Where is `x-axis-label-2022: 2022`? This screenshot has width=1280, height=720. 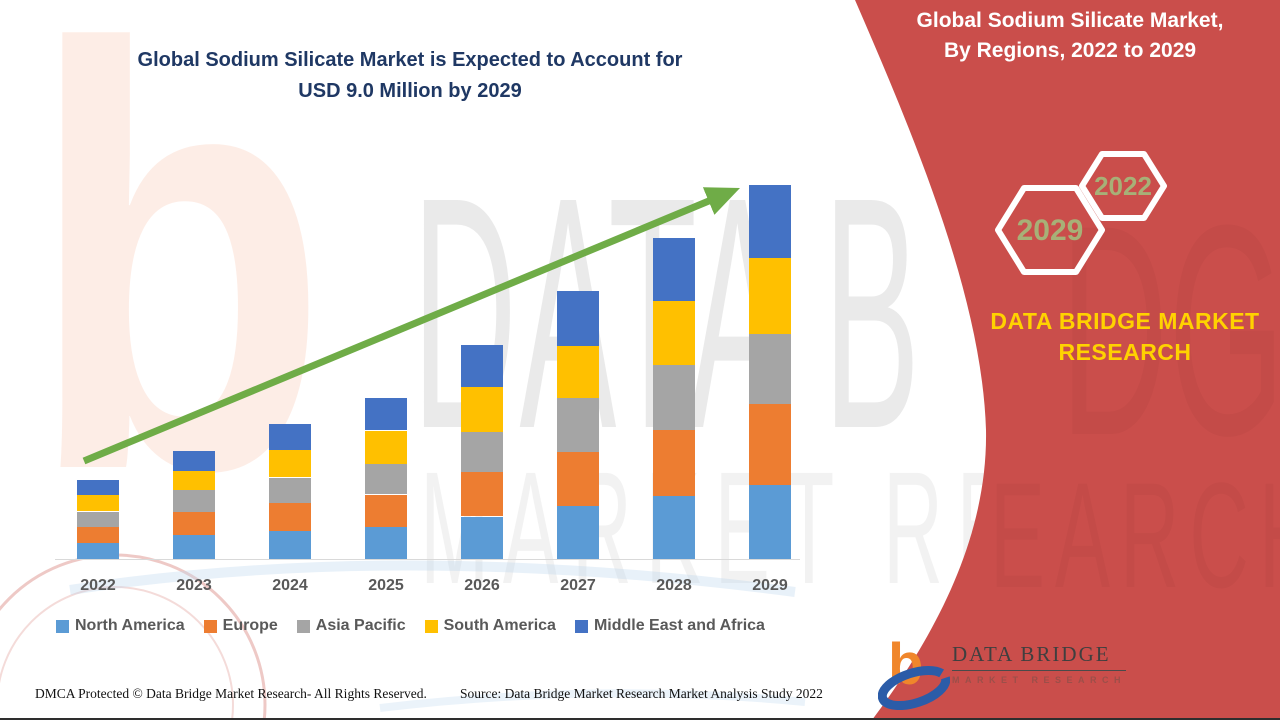 x-axis-label-2022: 2022 is located at coordinates (98, 585).